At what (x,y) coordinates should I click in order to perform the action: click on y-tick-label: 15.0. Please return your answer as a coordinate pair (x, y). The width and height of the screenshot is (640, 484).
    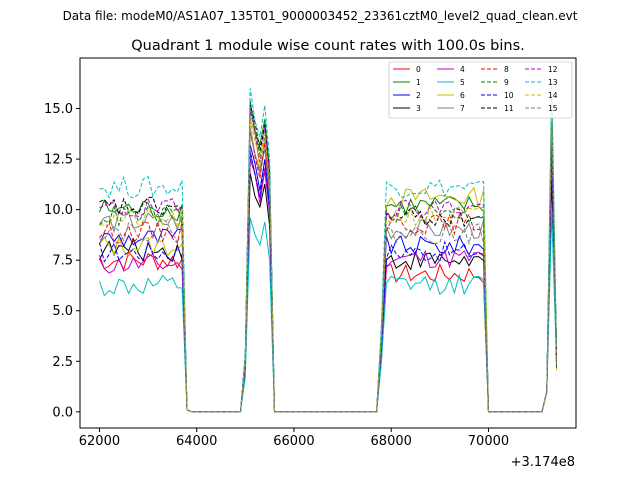
    Looking at the image, I should click on (58, 109).